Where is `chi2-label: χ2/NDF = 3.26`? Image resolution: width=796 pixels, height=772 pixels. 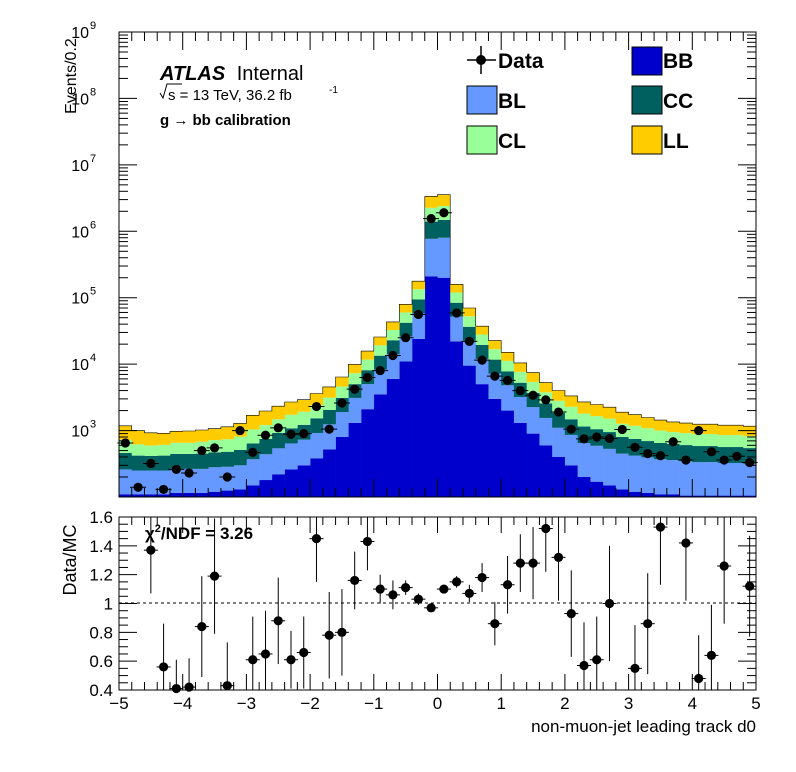
chi2-label: χ2/NDF = 3.26 is located at coordinates (199, 533).